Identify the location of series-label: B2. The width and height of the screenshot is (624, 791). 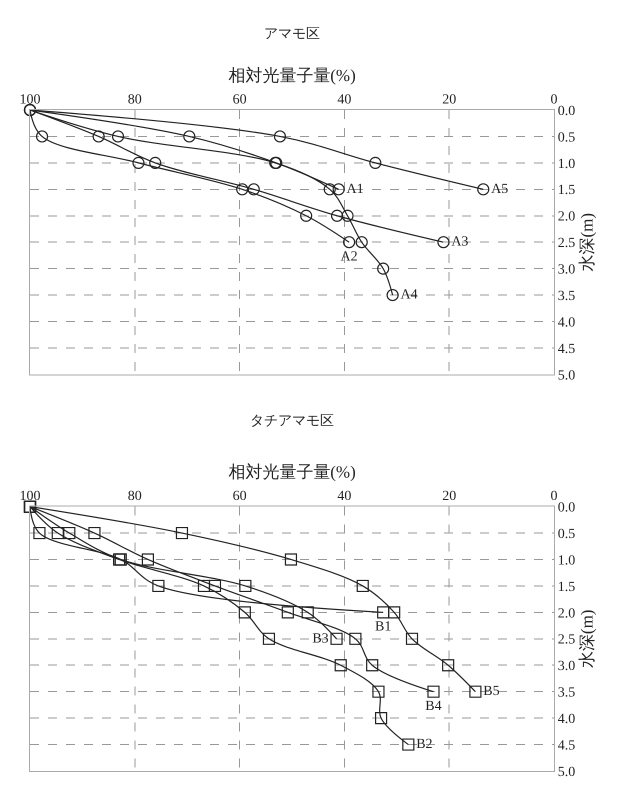
(424, 744).